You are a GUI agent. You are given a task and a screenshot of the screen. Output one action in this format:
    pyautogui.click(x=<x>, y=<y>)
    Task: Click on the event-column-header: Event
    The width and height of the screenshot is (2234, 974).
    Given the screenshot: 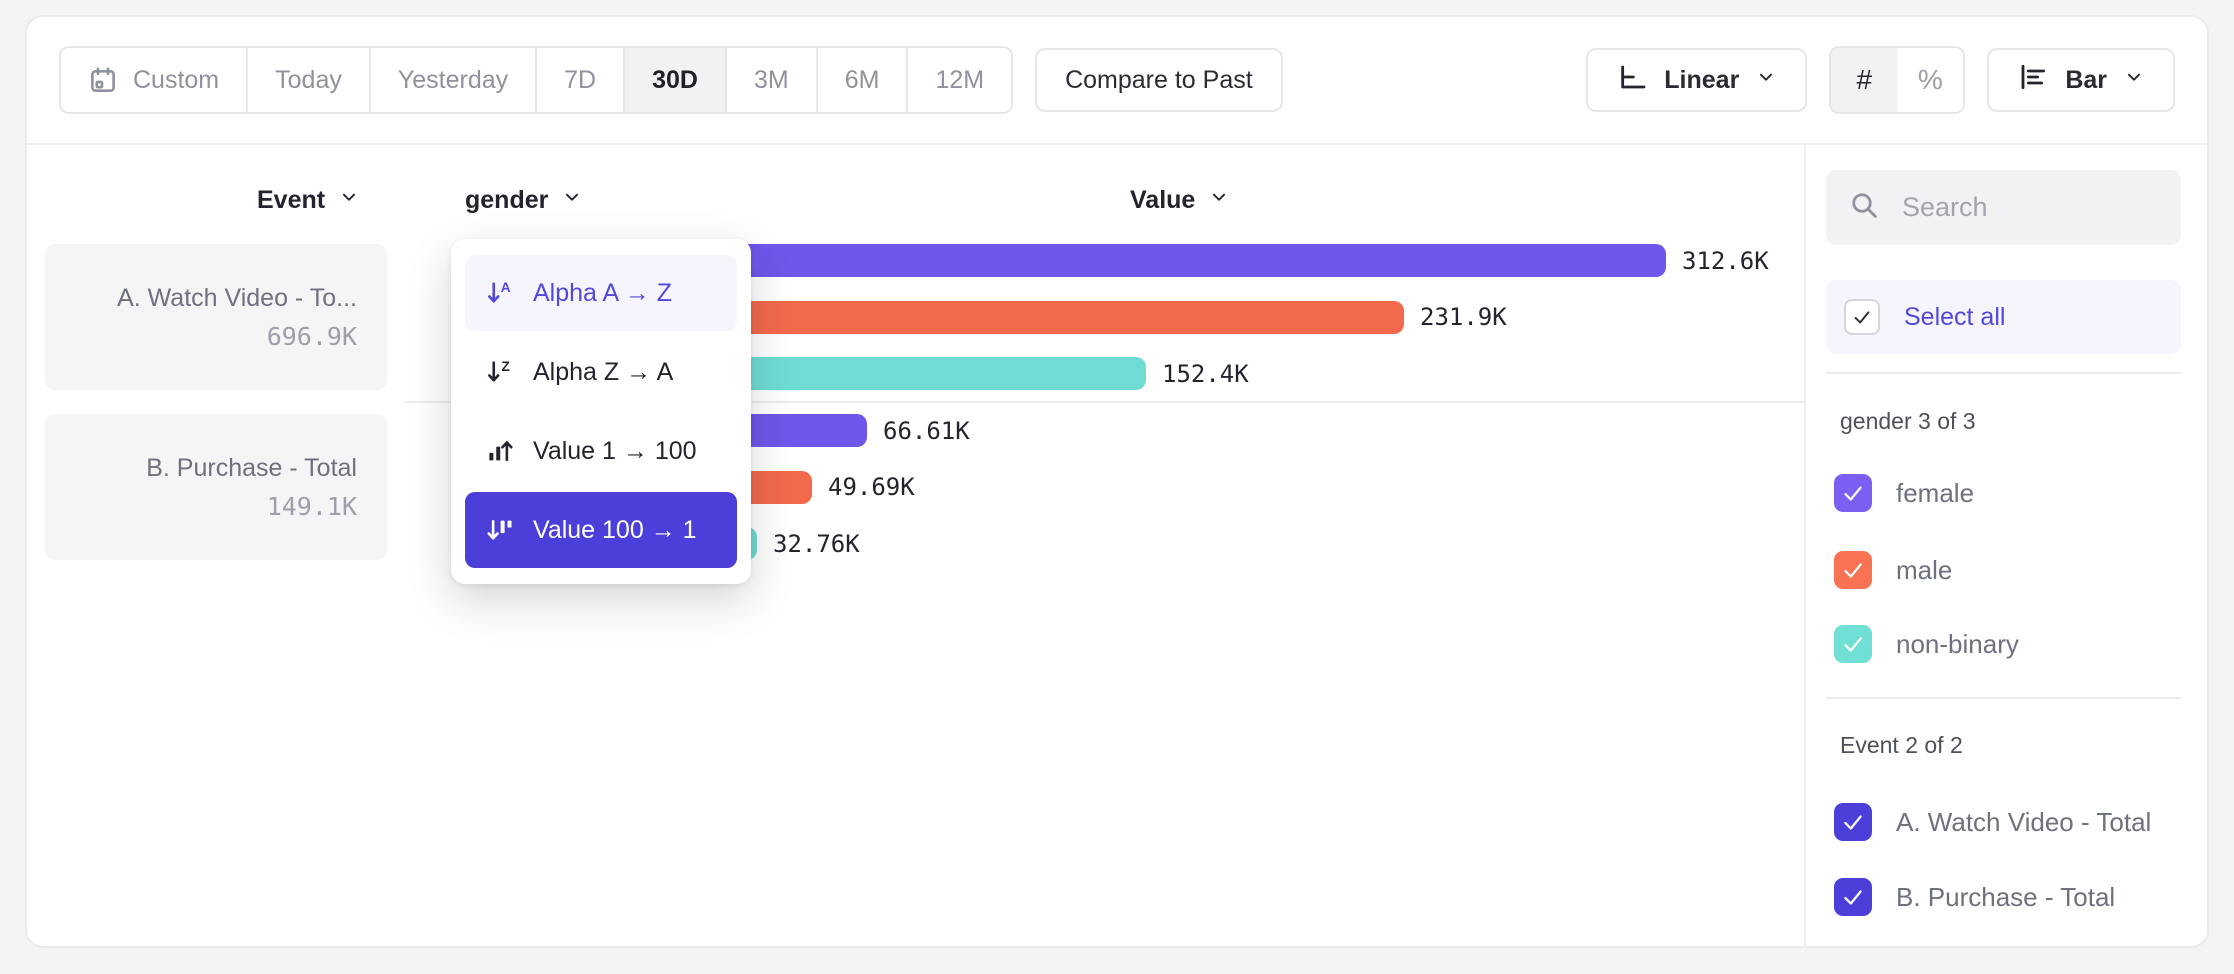 What is the action you would take?
    pyautogui.click(x=308, y=200)
    